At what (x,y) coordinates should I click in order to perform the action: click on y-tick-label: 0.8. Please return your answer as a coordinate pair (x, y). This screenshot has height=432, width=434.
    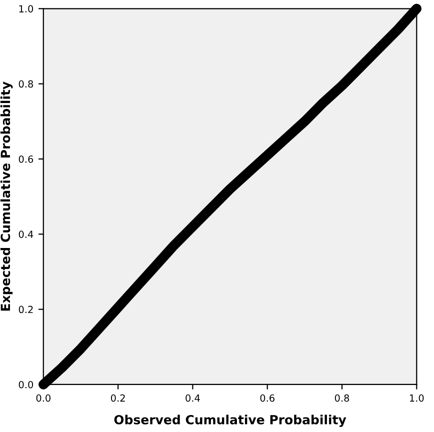
    Looking at the image, I should click on (26, 84).